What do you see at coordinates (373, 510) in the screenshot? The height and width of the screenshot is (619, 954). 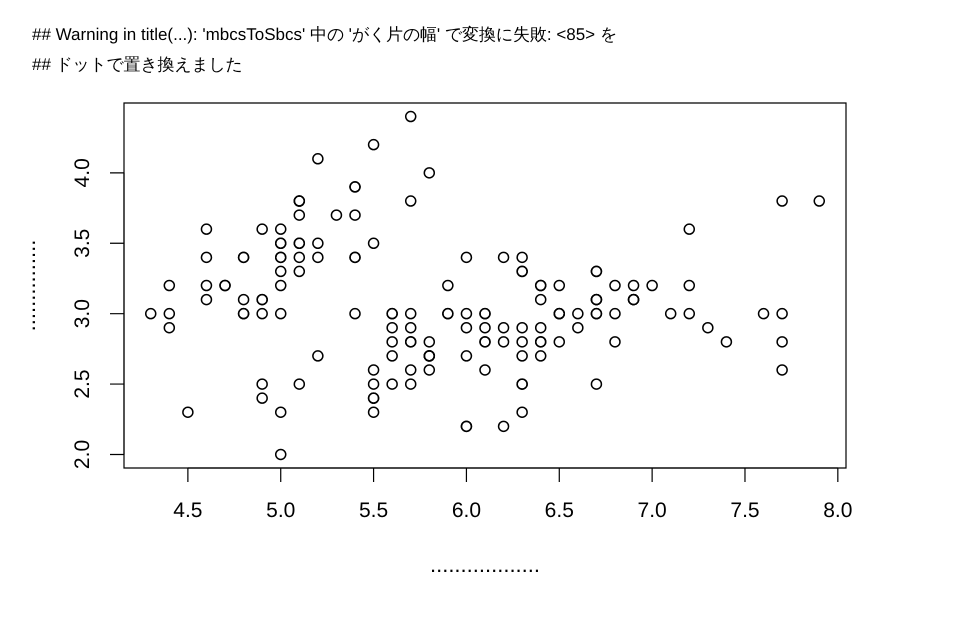 I see `x-tick-label: 5.5` at bounding box center [373, 510].